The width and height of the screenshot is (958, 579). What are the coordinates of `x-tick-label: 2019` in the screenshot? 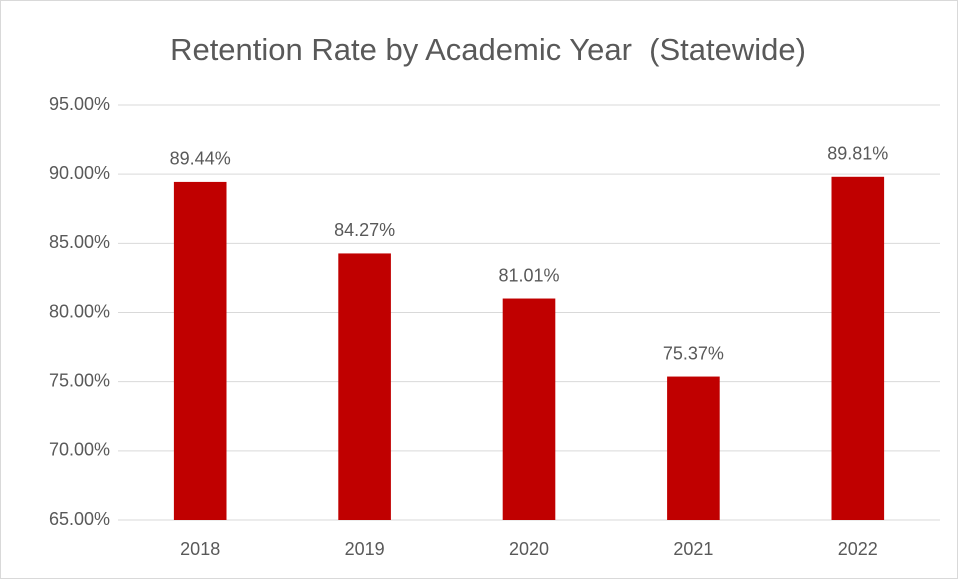 It's located at (365, 549).